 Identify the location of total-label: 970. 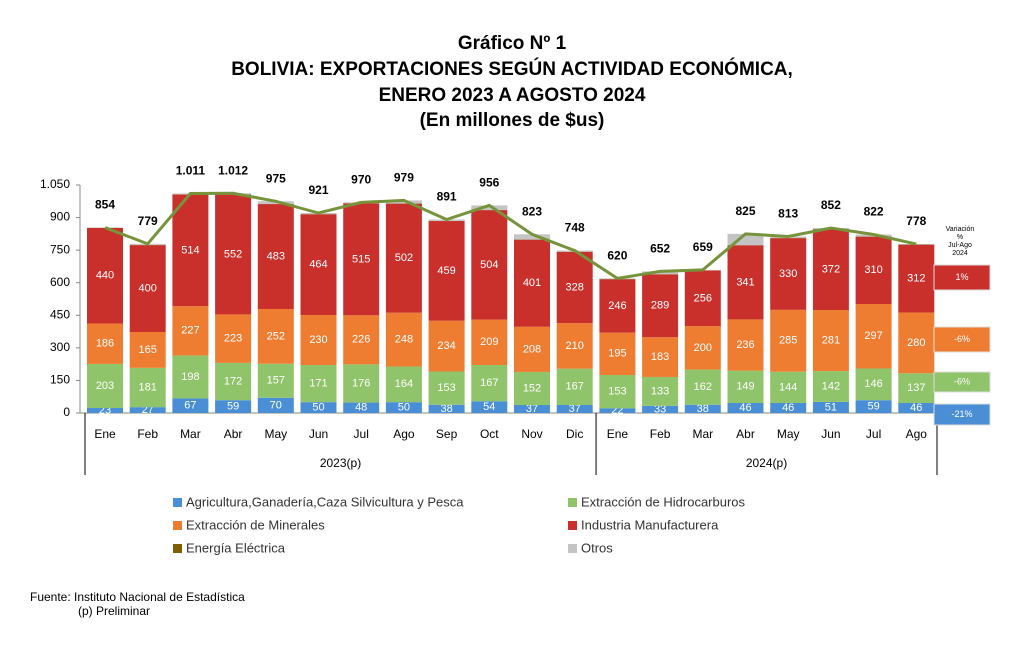
(361, 180).